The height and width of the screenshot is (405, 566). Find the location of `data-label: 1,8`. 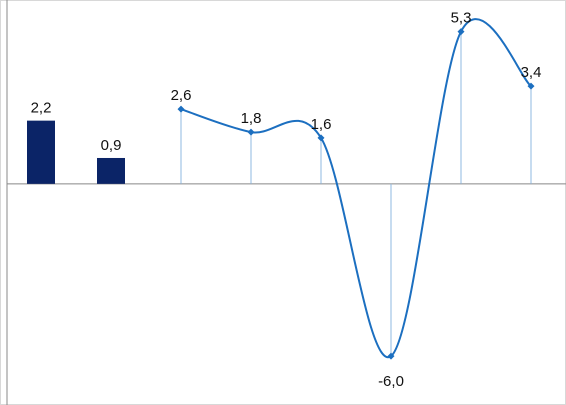

data-label: 1,8 is located at coordinates (251, 118).